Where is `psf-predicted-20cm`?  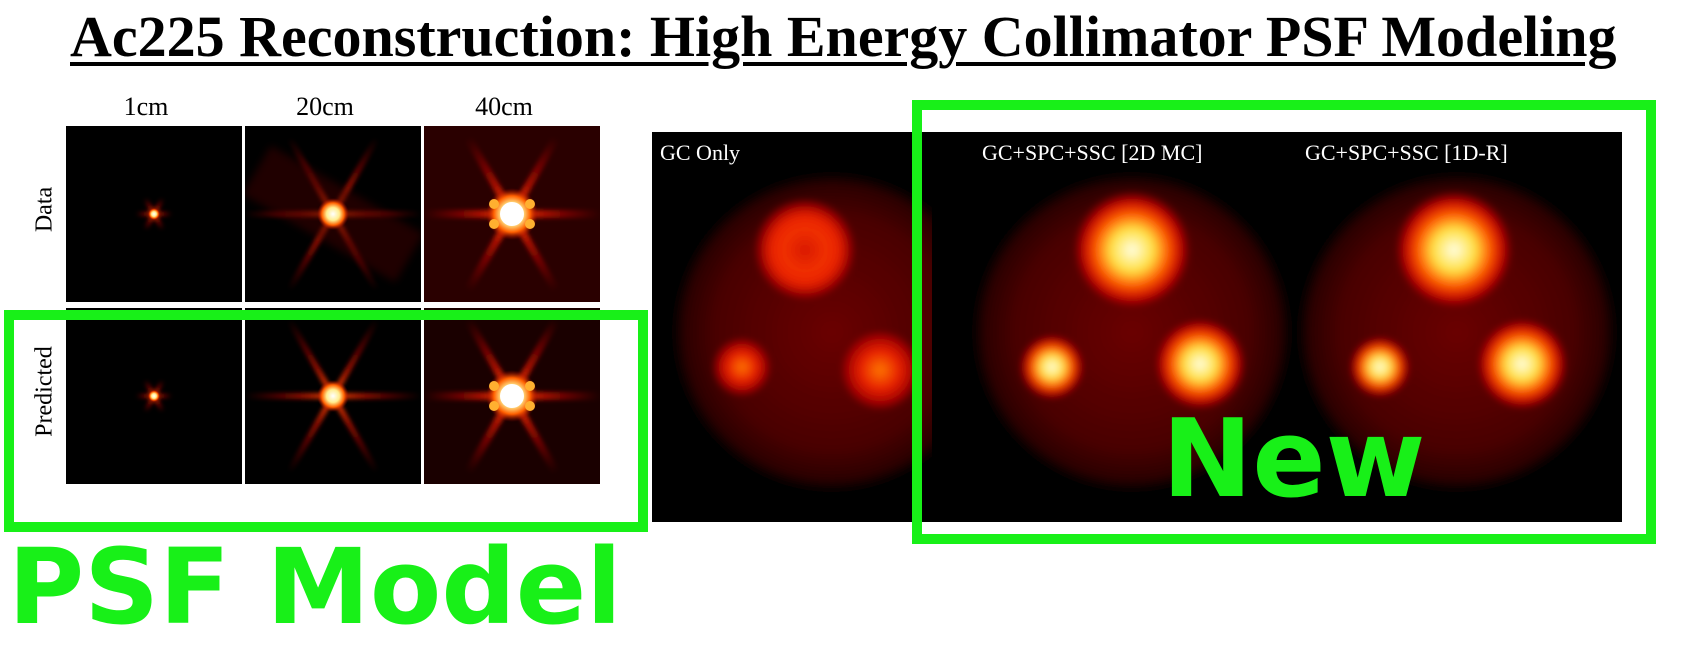
psf-predicted-20cm is located at coordinates (333, 396).